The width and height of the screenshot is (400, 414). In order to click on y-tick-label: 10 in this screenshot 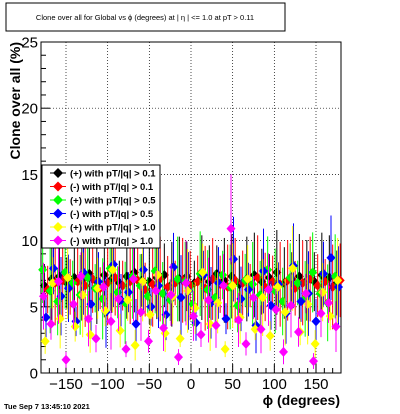, I will do `click(29, 241)`.